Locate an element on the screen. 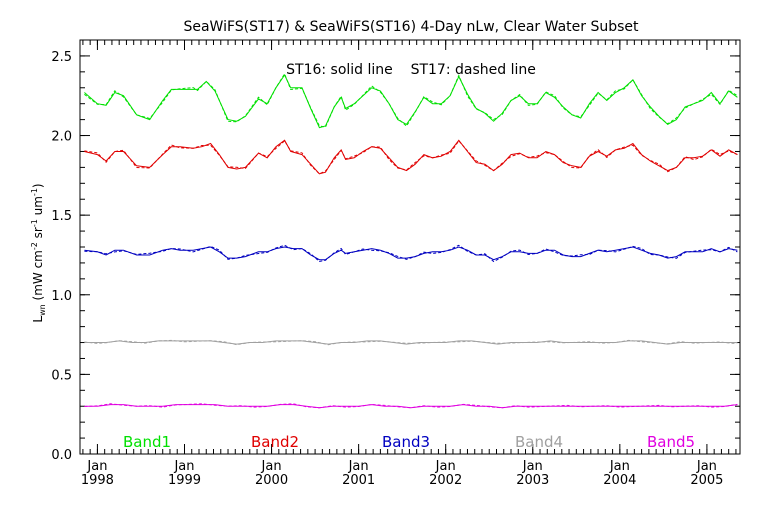 The width and height of the screenshot is (768, 512). legend: Band1 Band2 Band3 Band4 Band5 is located at coordinates (409, 442).